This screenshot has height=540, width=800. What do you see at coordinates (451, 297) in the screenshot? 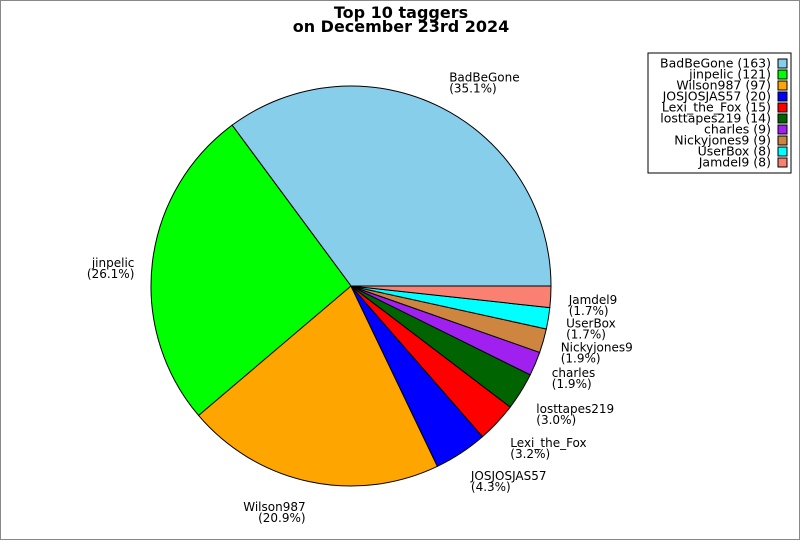
I see `pie-slice-jamdel9` at bounding box center [451, 297].